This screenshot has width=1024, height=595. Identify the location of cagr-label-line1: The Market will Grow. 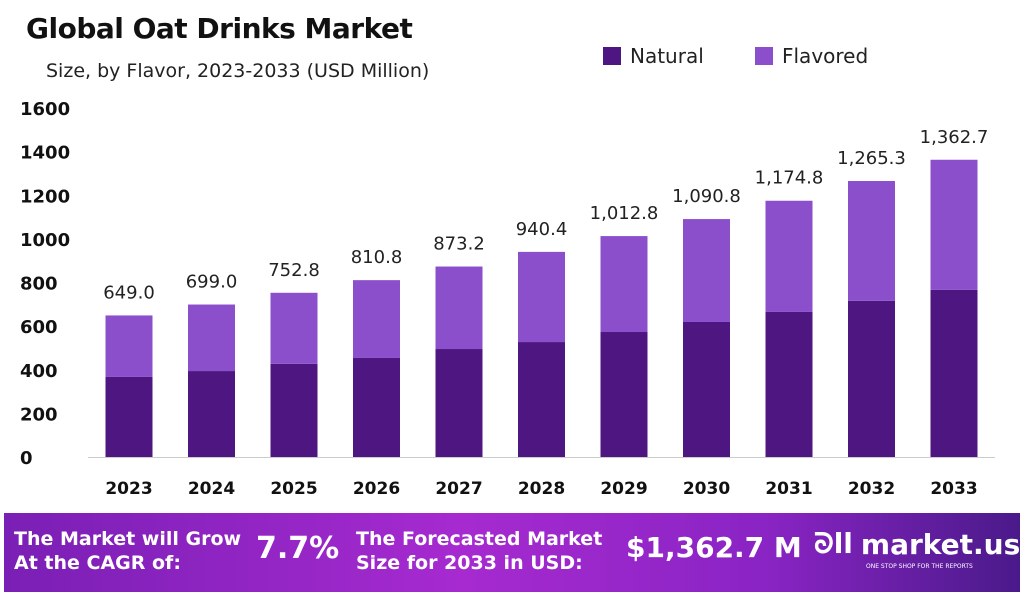
(128, 539).